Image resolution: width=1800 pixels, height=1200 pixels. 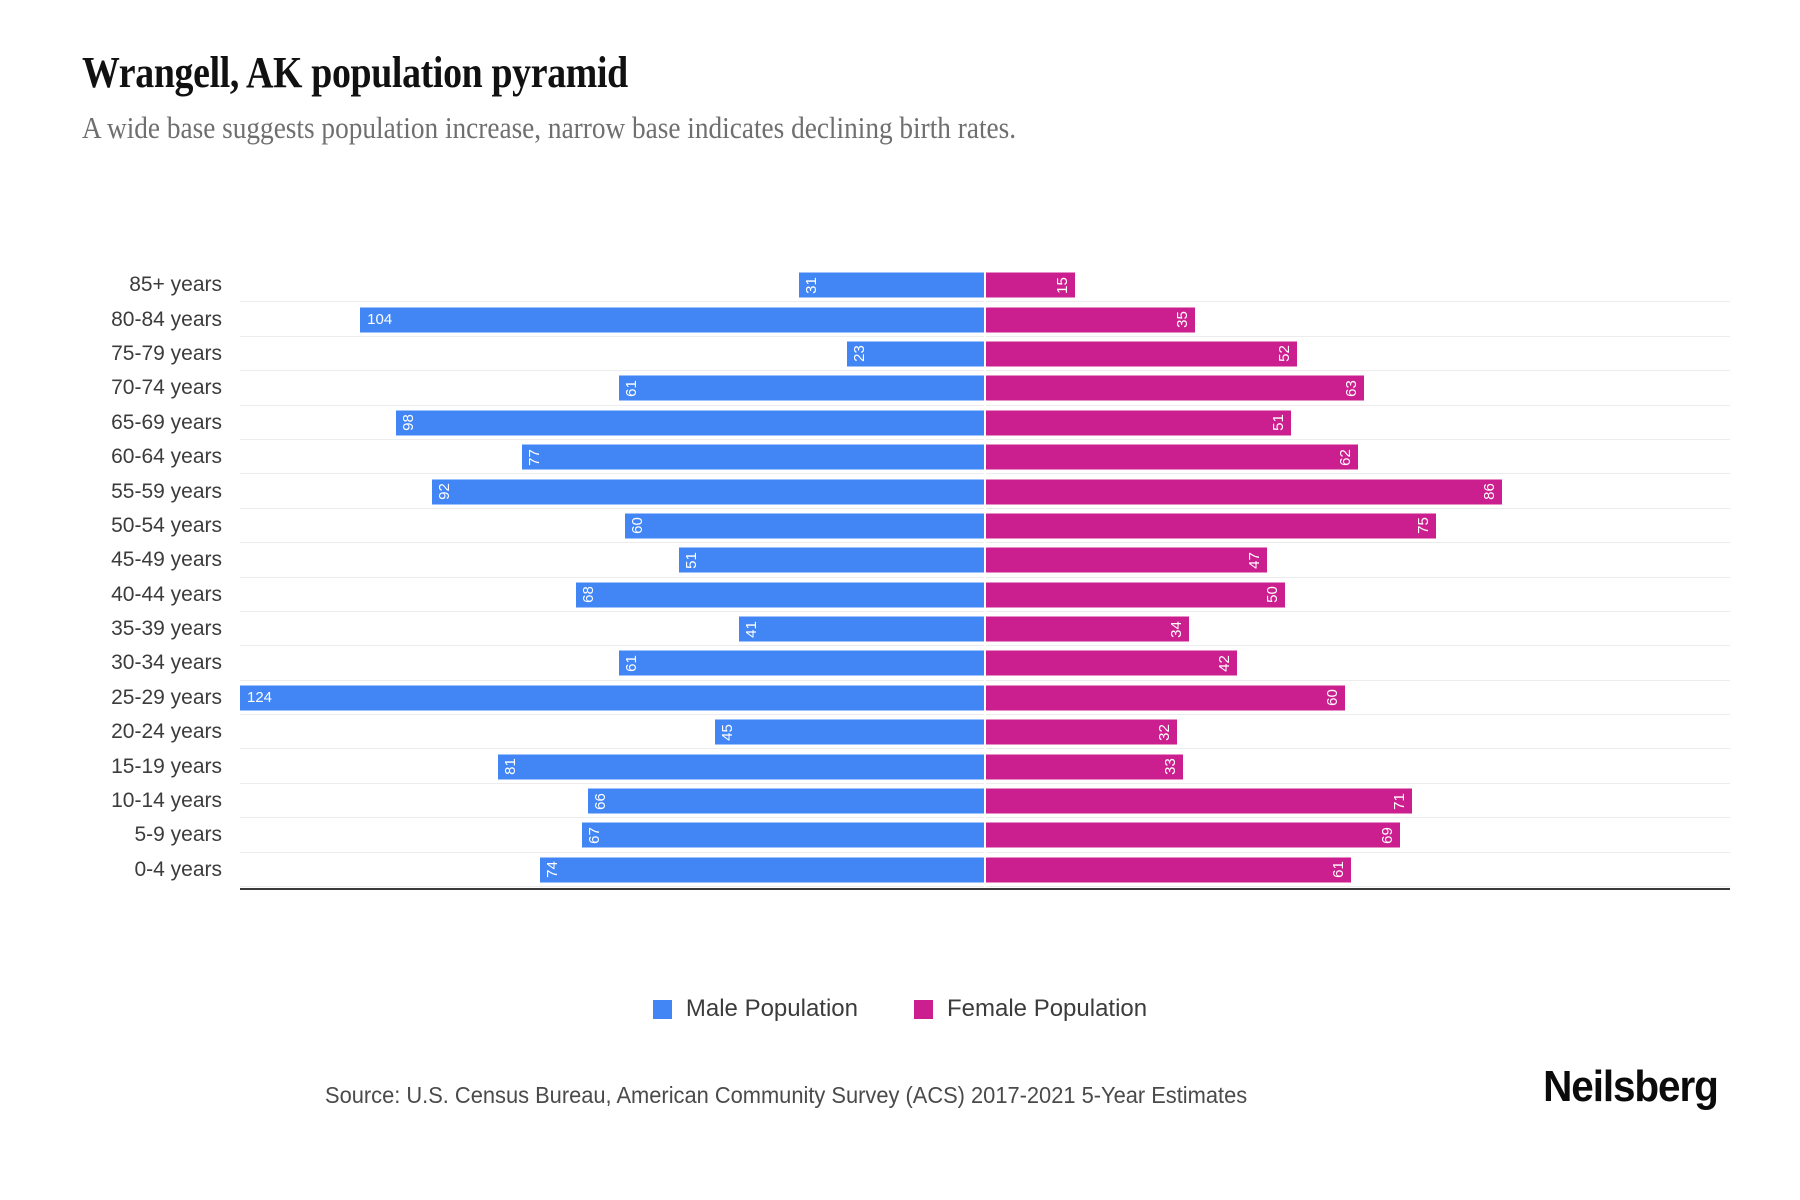 What do you see at coordinates (601, 801) in the screenshot?
I see `male-bar-value-label: 66` at bounding box center [601, 801].